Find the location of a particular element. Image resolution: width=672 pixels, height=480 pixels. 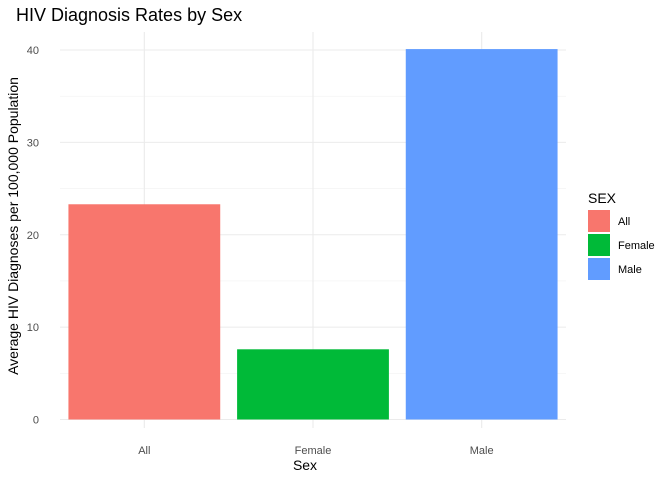

y-tick-label: 20 is located at coordinates (33, 236).